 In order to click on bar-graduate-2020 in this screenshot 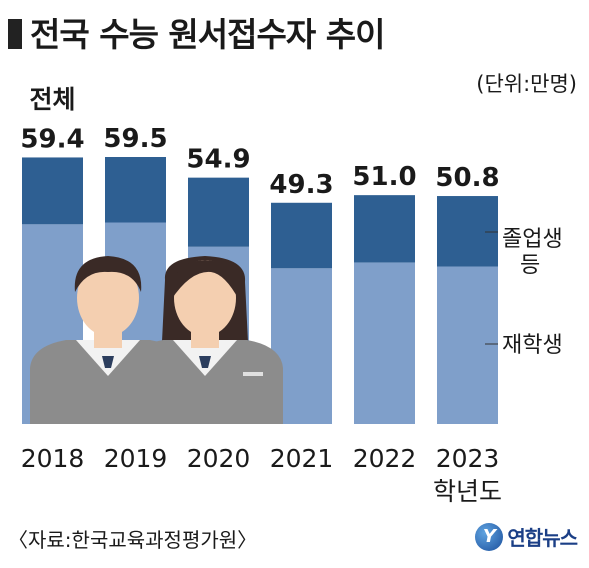, I will do `click(218, 212)`.